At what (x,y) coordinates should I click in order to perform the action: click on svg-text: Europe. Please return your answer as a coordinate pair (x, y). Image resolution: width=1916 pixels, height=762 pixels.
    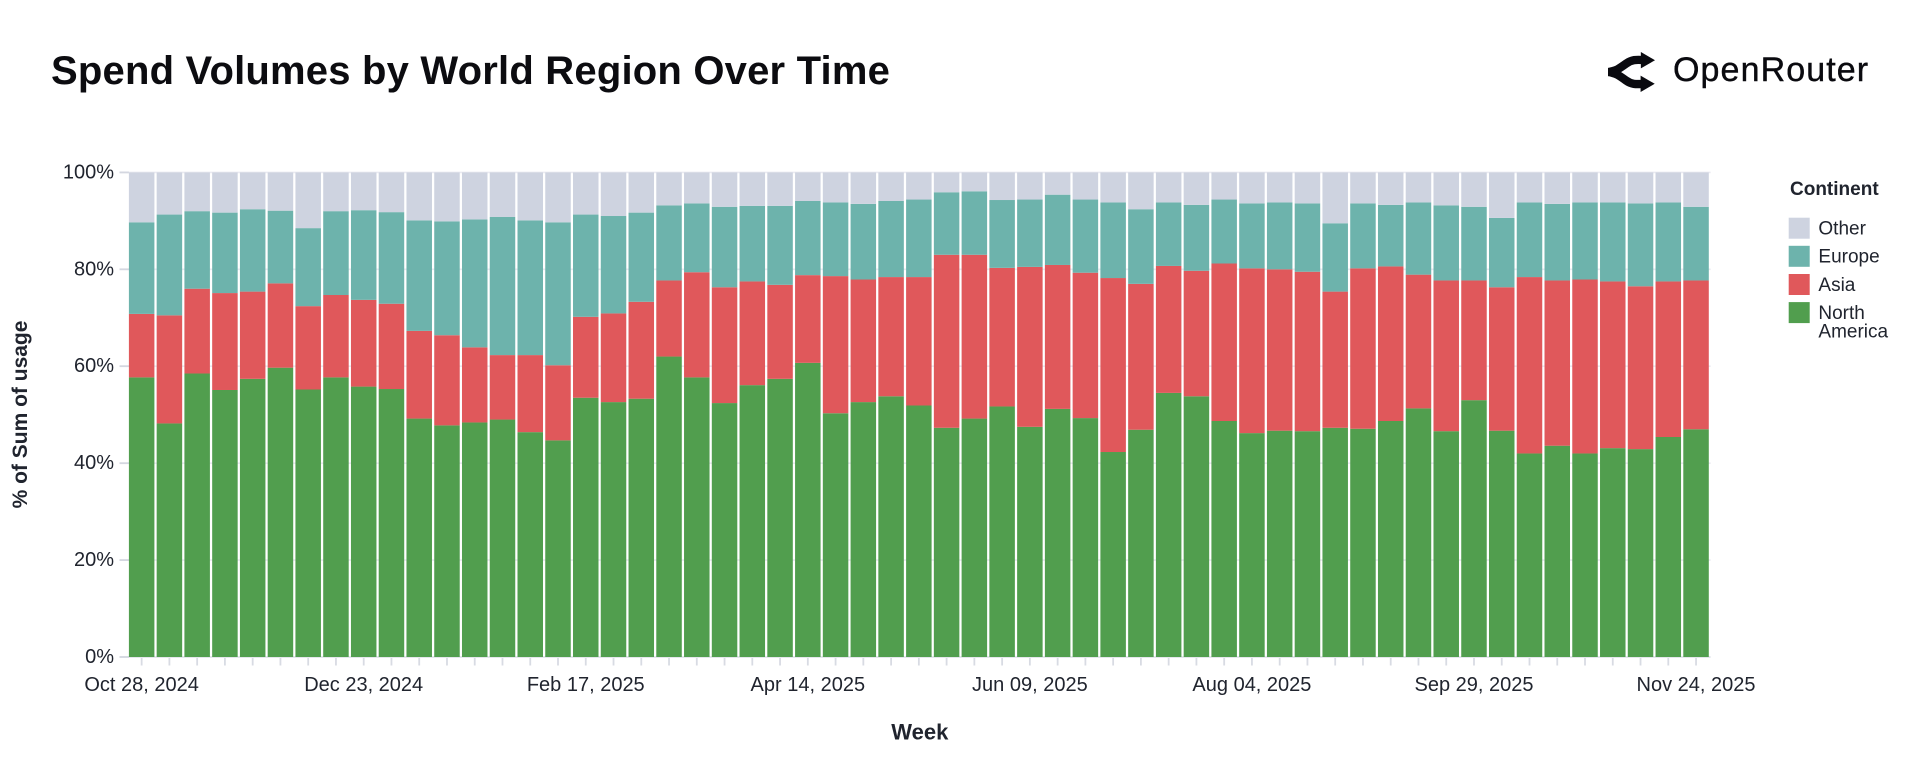
    Looking at the image, I should click on (1848, 257).